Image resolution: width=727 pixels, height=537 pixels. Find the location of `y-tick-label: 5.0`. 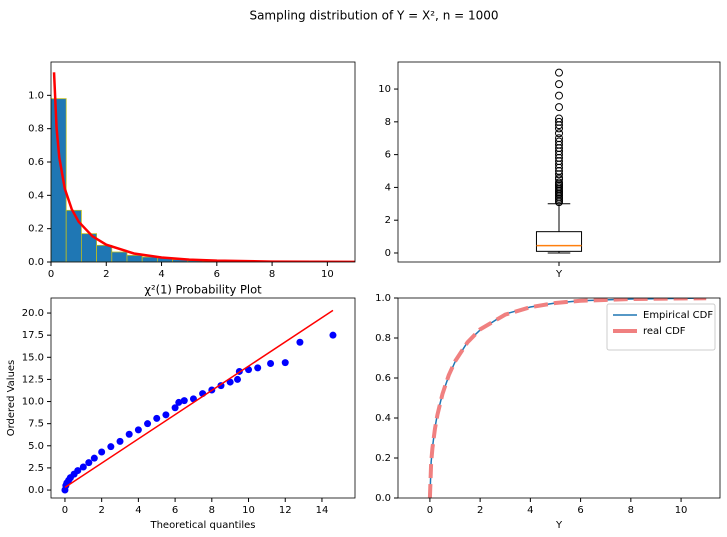

y-tick-label: 5.0 is located at coordinates (36, 446).